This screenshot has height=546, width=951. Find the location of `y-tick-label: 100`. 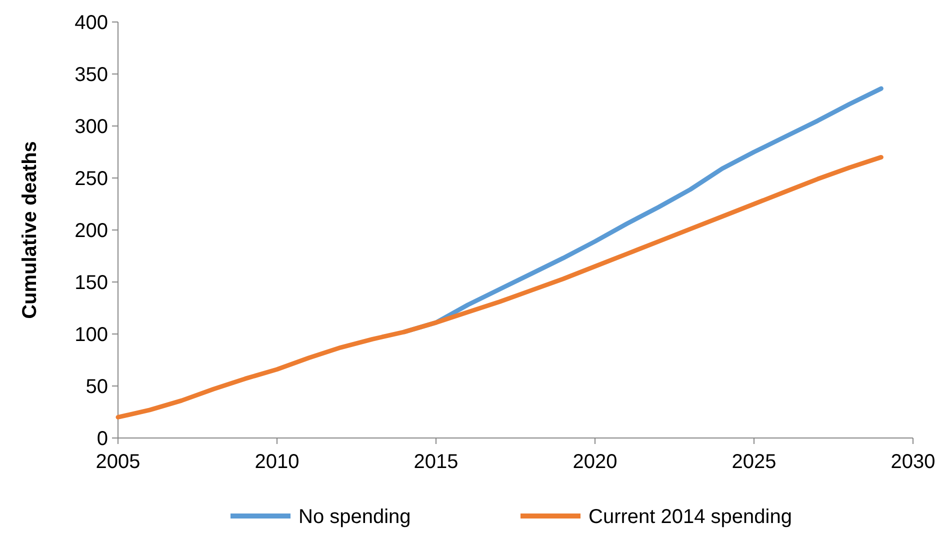

y-tick-label: 100 is located at coordinates (91, 335).